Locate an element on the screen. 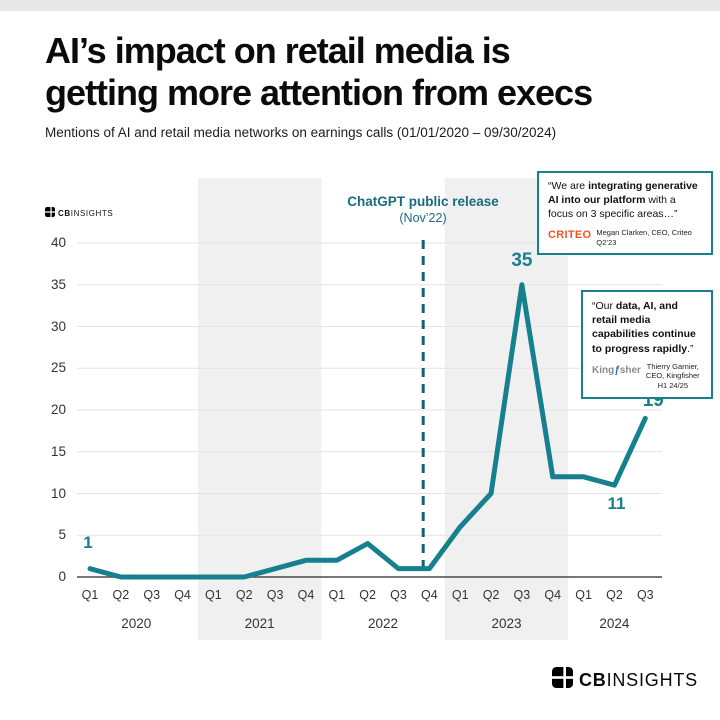  year-label: 2024 is located at coordinates (614, 623).